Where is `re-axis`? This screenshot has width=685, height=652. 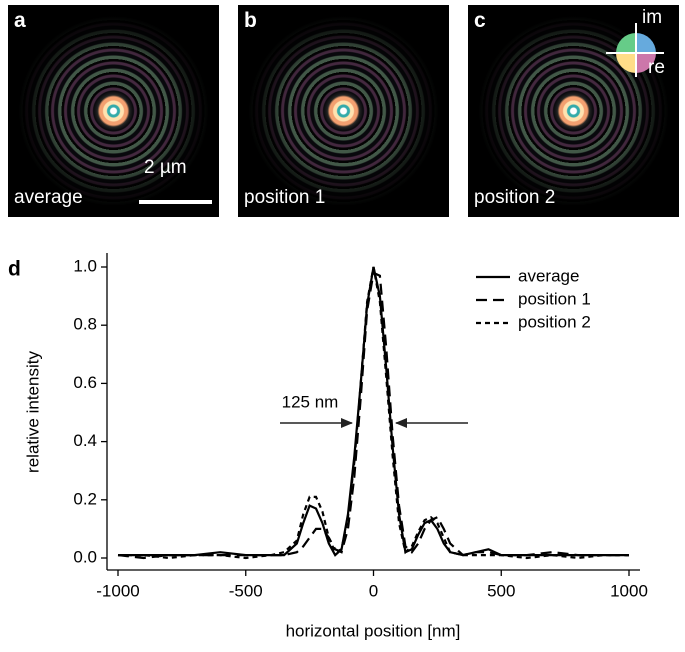
re-axis is located at coordinates (635, 53).